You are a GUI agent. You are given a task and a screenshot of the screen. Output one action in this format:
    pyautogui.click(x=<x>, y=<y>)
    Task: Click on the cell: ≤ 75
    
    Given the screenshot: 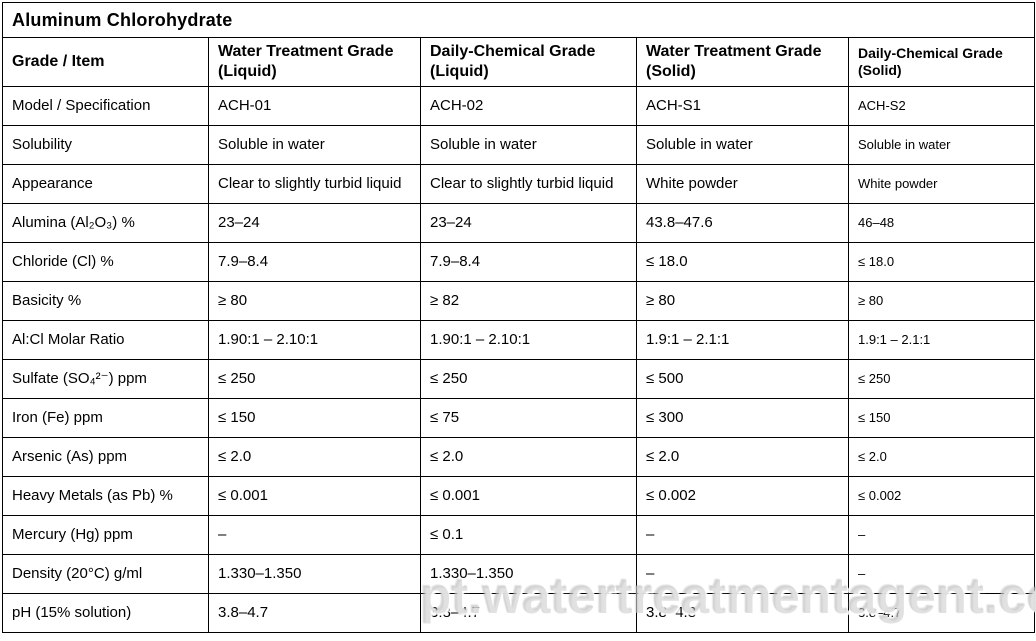 What is the action you would take?
    pyautogui.click(x=528, y=418)
    